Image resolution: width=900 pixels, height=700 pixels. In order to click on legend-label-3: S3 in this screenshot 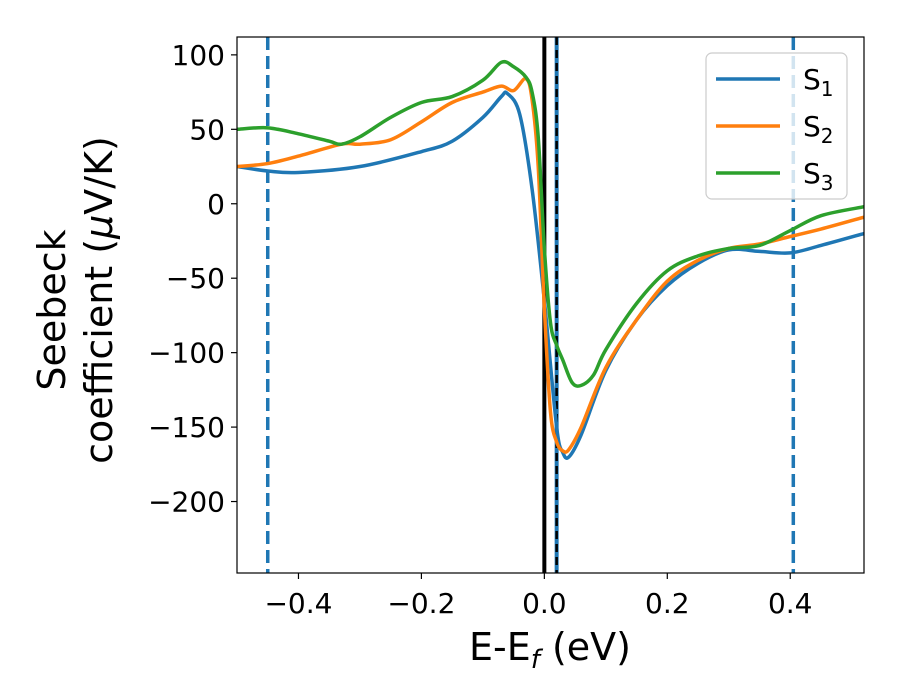, I will do `click(818, 176)`.